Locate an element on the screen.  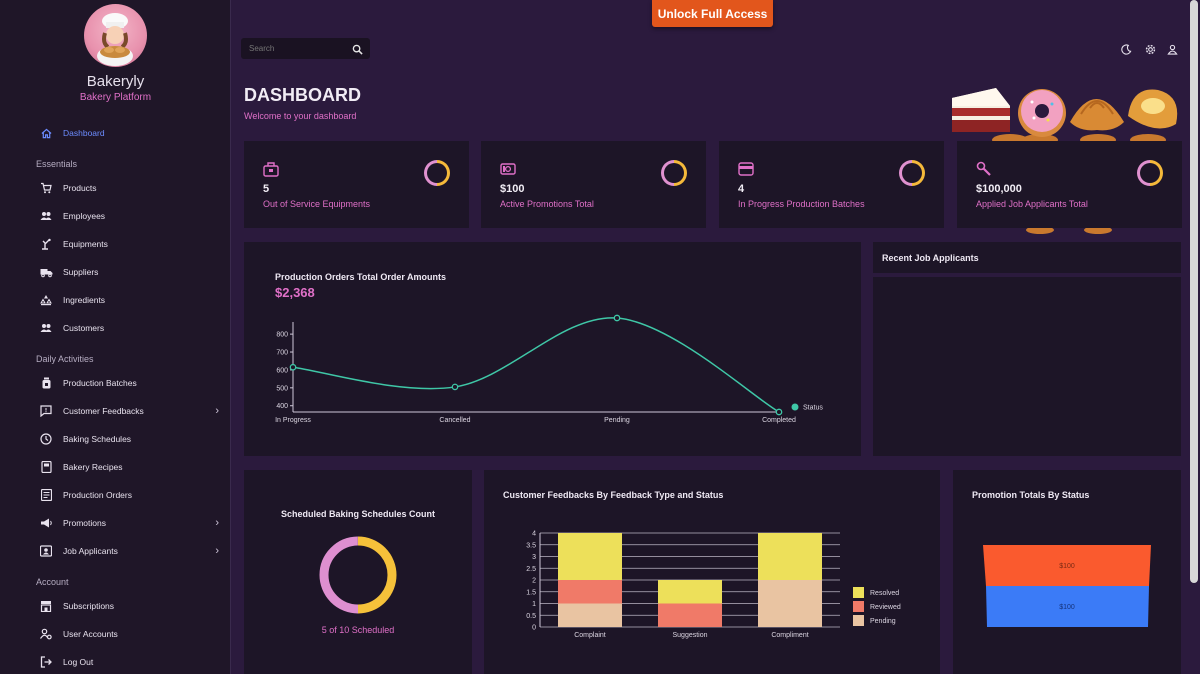
sidebar-item-customer-feedbacks: Customer Feedbacks › is located at coordinates (132, 411).